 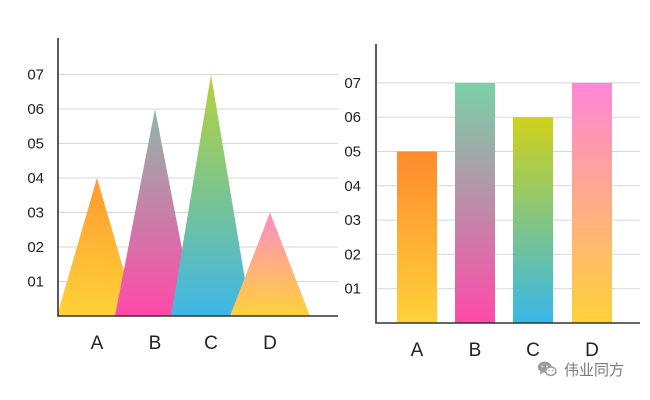 What do you see at coordinates (505, 350) in the screenshot?
I see `right-x-tick-labels: A B C D` at bounding box center [505, 350].